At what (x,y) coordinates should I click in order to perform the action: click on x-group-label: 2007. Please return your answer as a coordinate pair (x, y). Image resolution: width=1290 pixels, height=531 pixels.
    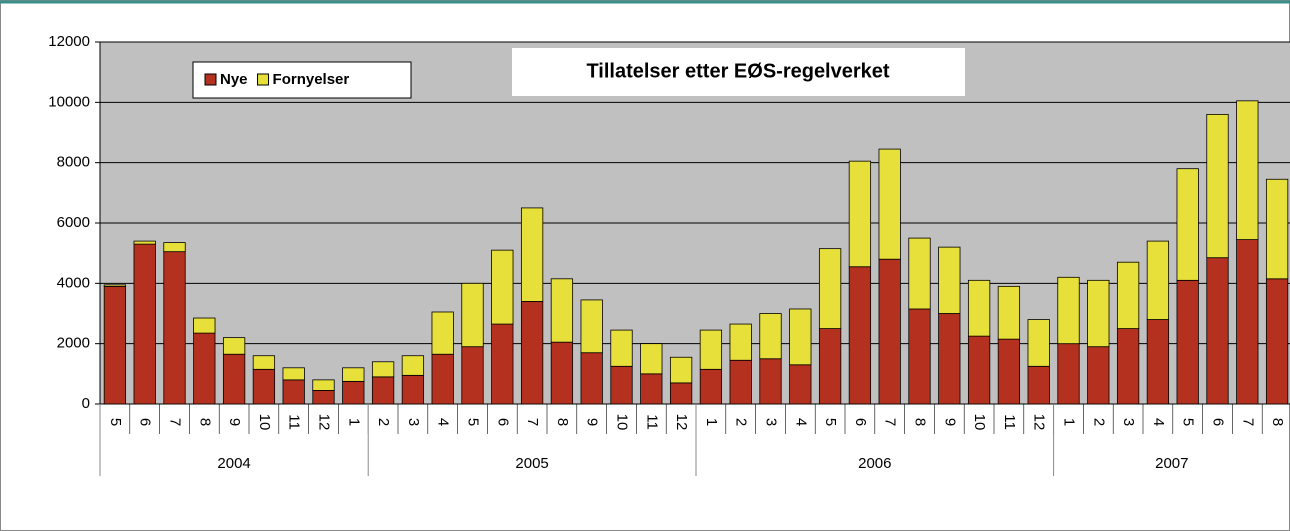
    Looking at the image, I should click on (1171, 463).